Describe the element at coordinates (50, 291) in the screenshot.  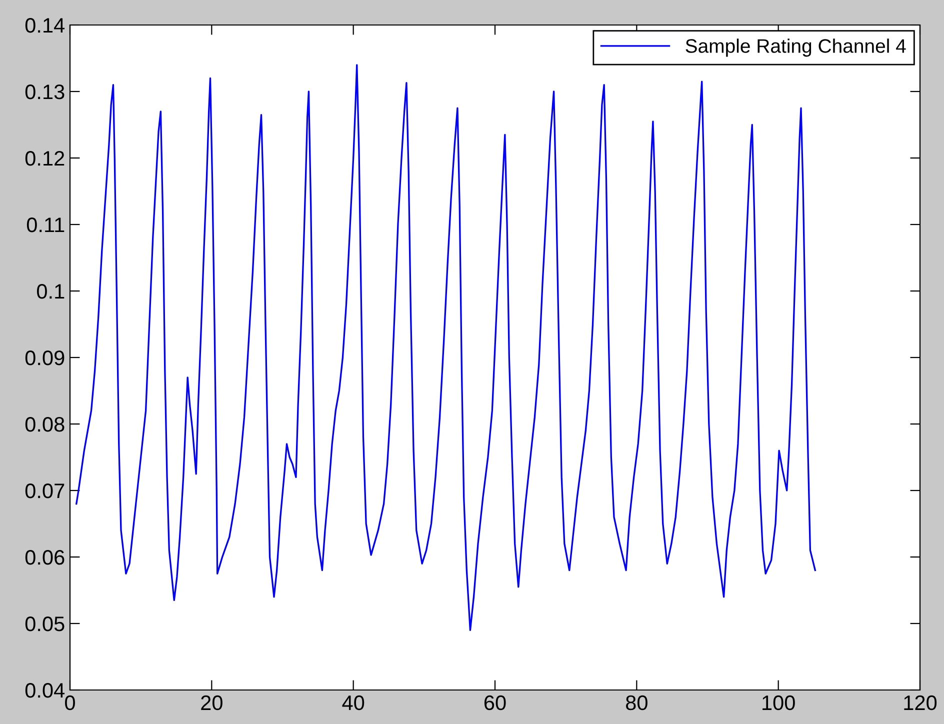
I see `y-tick-label: 0.1` at that location.